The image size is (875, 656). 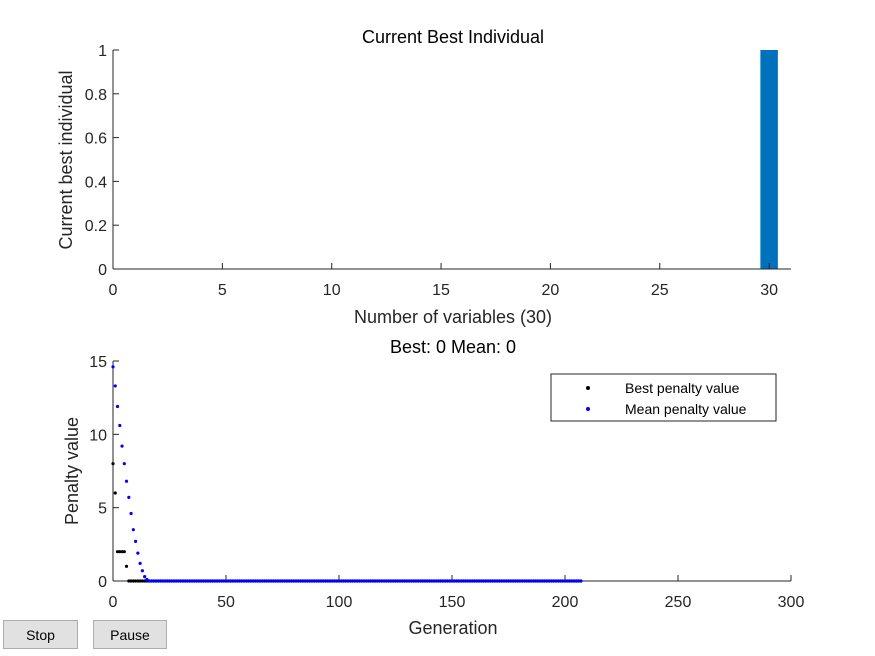 I want to click on y-tick-label: 0.8, so click(x=96, y=95).